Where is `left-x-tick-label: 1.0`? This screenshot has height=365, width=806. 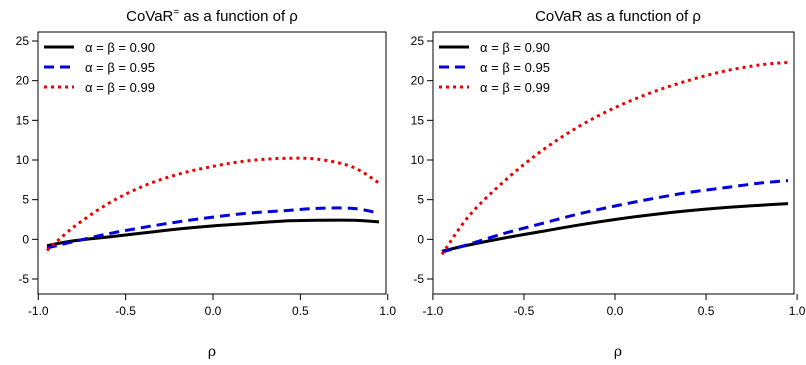
left-x-tick-label: 1.0 is located at coordinates (387, 311).